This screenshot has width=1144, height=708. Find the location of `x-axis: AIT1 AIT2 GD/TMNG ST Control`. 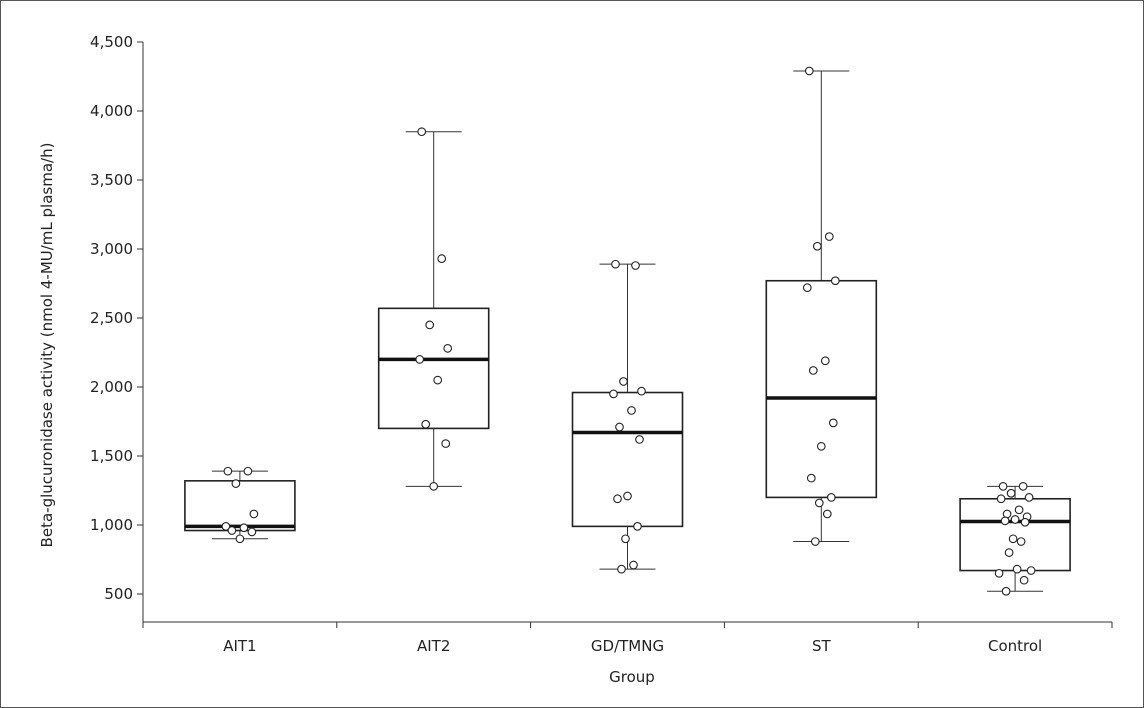

x-axis: AIT1 AIT2 GD/TMNG ST Control is located at coordinates (627, 638).